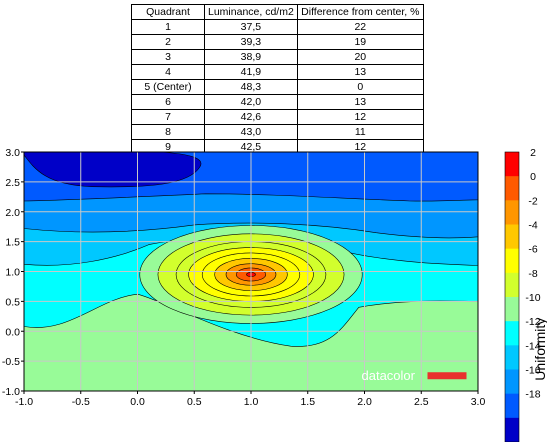  What do you see at coordinates (360, 42) in the screenshot?
I see `cell-difference: 19` at bounding box center [360, 42].